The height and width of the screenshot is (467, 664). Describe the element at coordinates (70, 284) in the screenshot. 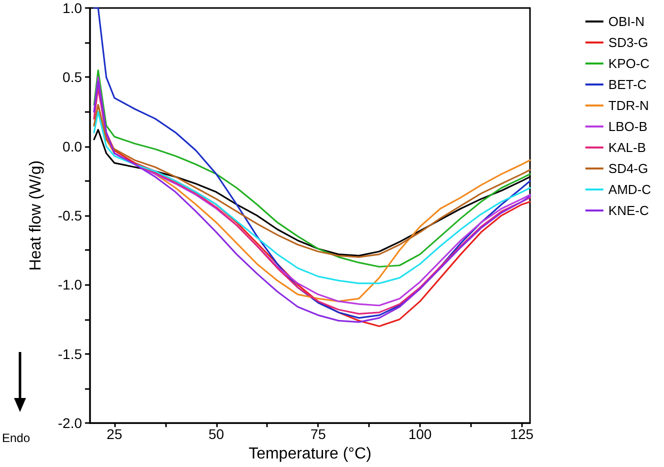

I see `y-tick-label: -1.0` at that location.